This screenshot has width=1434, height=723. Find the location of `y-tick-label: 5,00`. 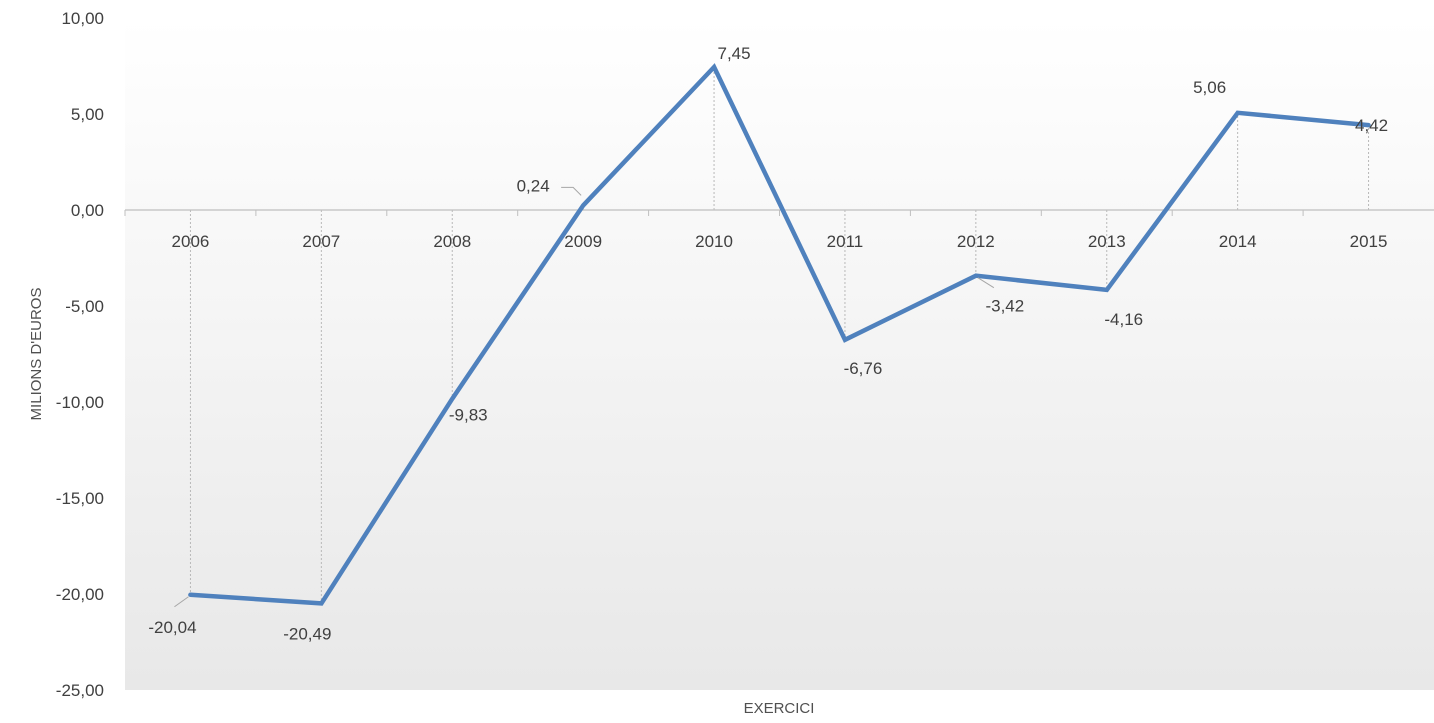

y-tick-label: 5,00 is located at coordinates (87, 114).